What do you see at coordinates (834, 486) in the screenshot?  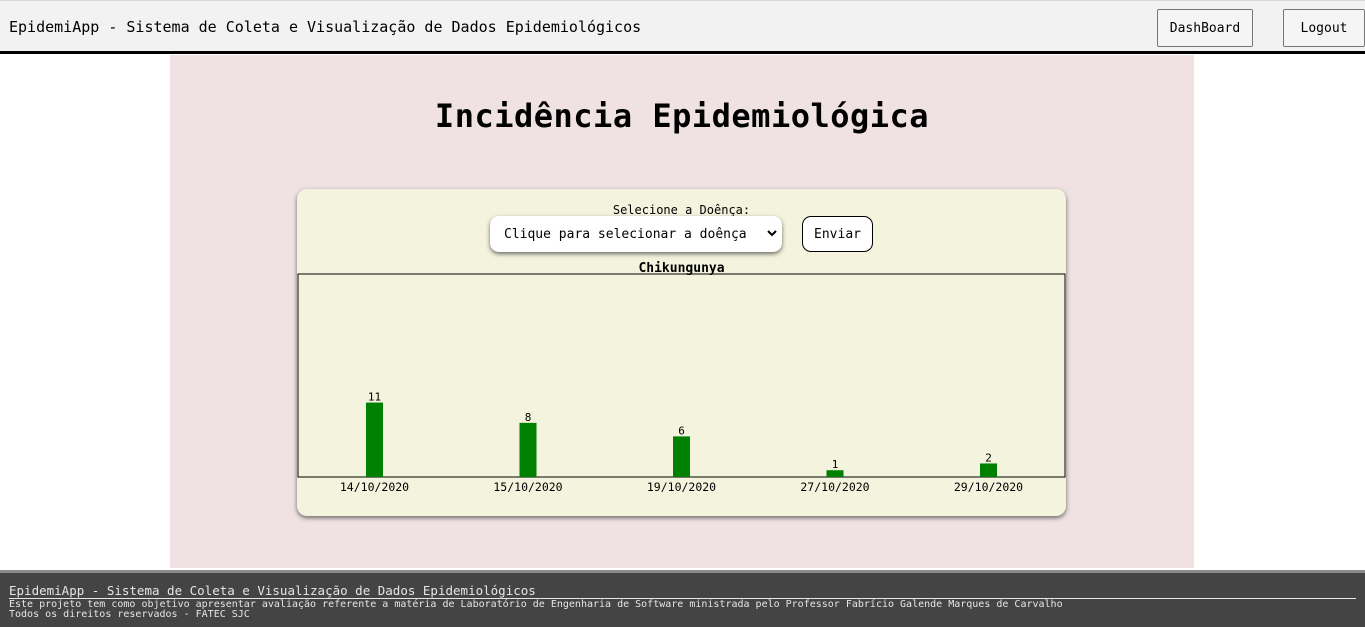 I see `chart-tick-label: 27/10/2020` at bounding box center [834, 486].